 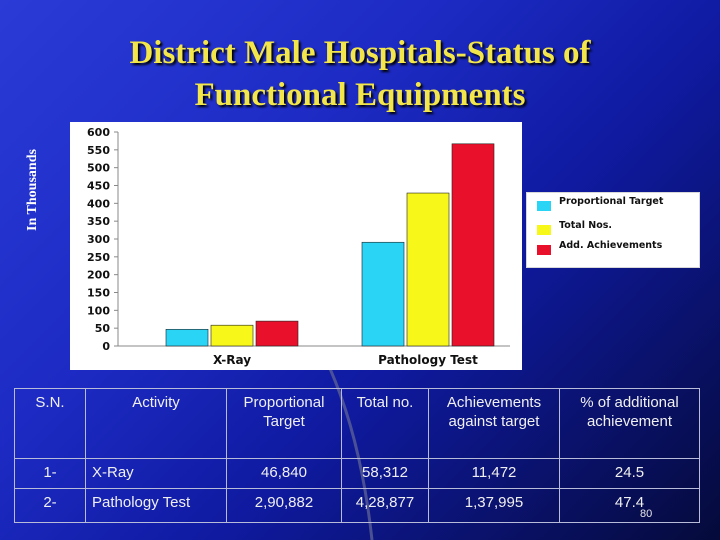 What do you see at coordinates (50, 473) in the screenshot?
I see `cell-sn: 1-` at bounding box center [50, 473].